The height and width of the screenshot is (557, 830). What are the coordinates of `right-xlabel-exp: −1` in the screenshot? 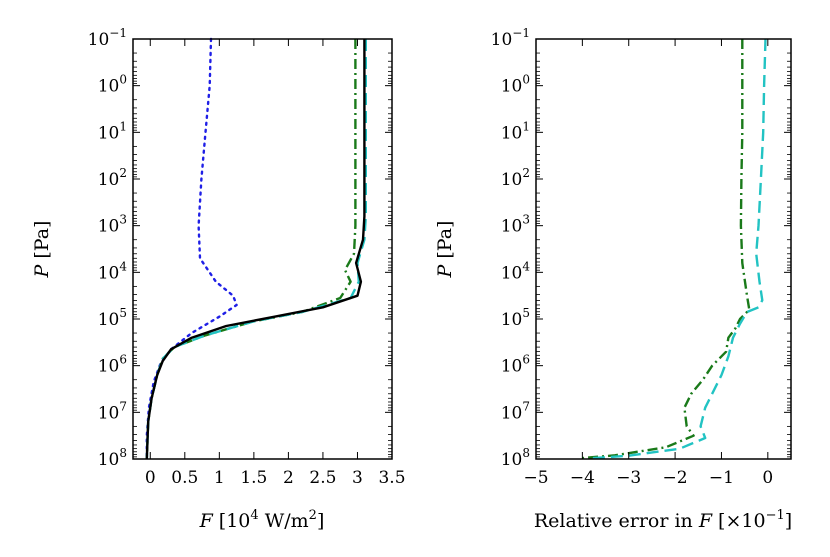 It's located at (775, 515).